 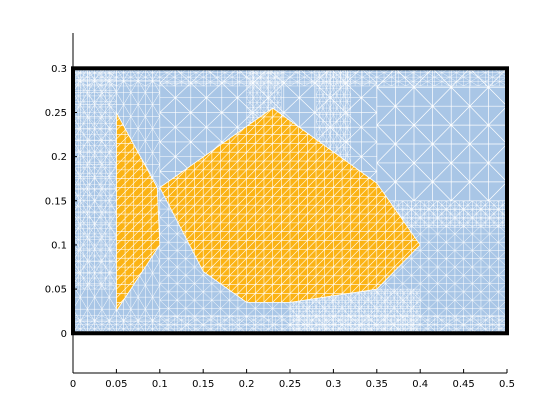 I want to click on y-tick-label: 0.2, so click(x=59, y=157).